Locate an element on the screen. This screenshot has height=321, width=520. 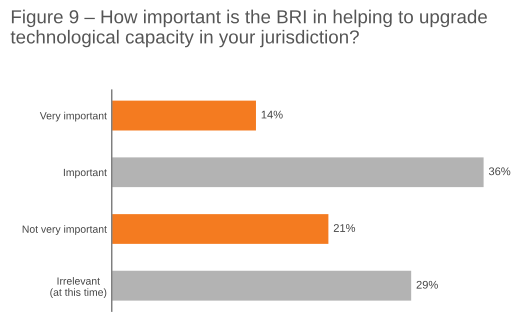
y-tick-label: Very important is located at coordinates (73, 117).